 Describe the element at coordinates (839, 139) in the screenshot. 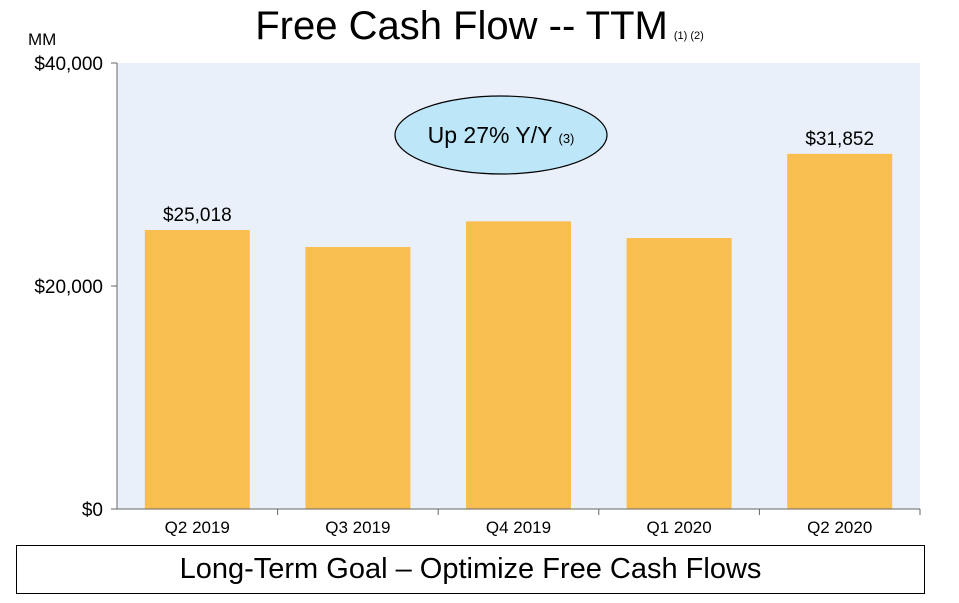

I see `data-label: $31,852` at that location.